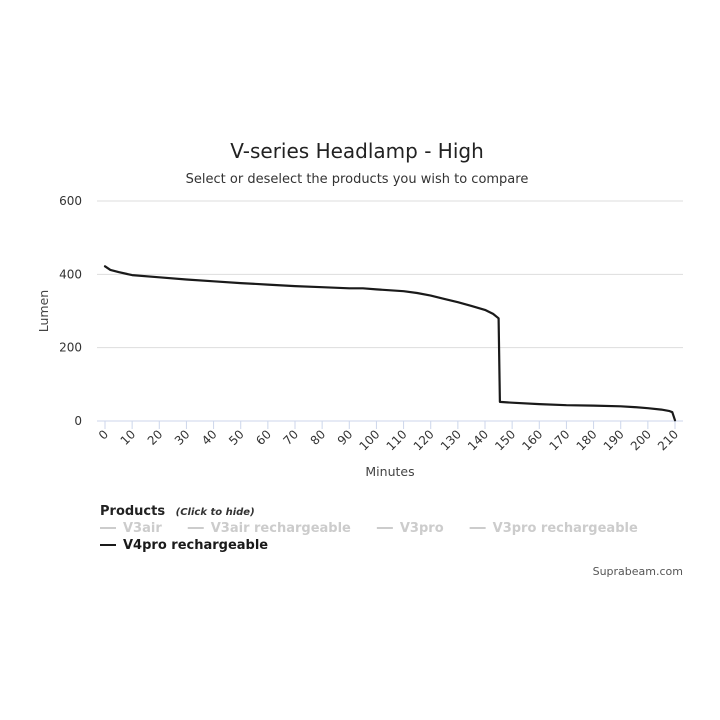 This screenshot has width=720, height=720. Describe the element at coordinates (155, 437) in the screenshot. I see `x-tick-label: 20` at that location.